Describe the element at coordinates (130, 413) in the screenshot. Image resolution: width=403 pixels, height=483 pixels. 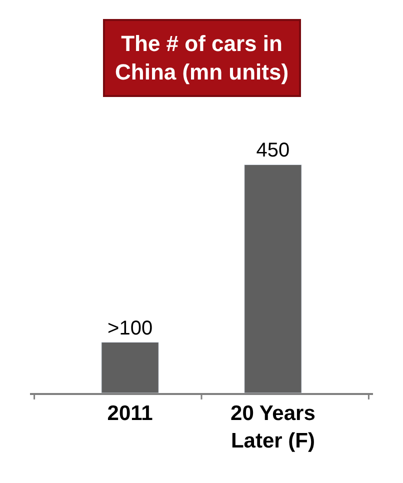
I see `x-tick-label: 2011` at that location.